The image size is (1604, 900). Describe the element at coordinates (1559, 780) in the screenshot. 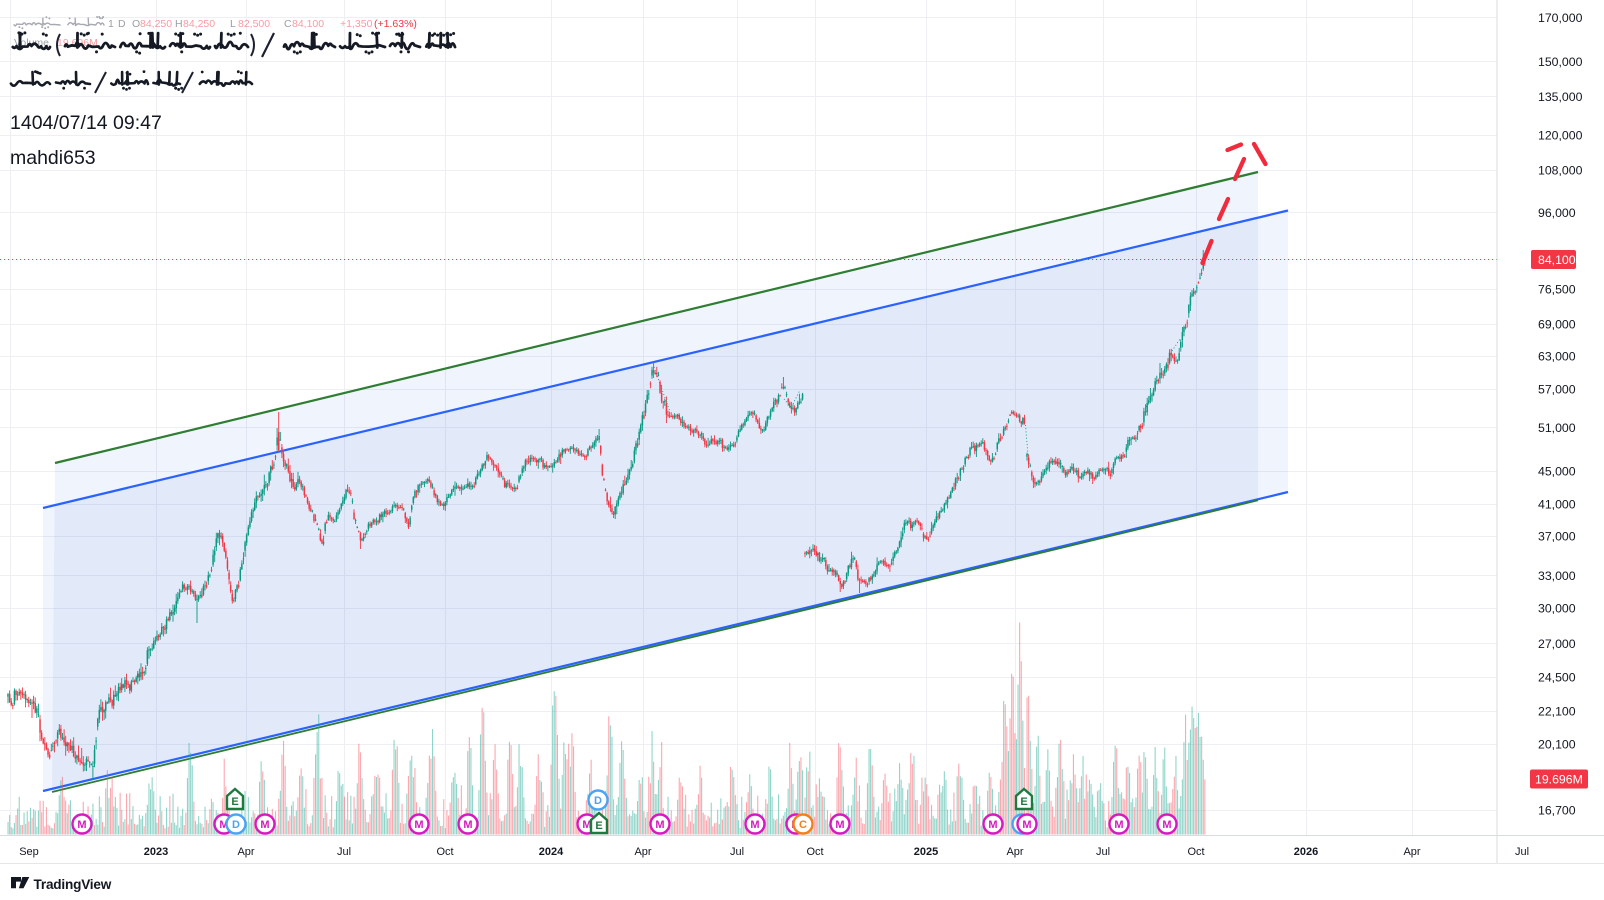

I see `svg-text: 19.696M` at that location.